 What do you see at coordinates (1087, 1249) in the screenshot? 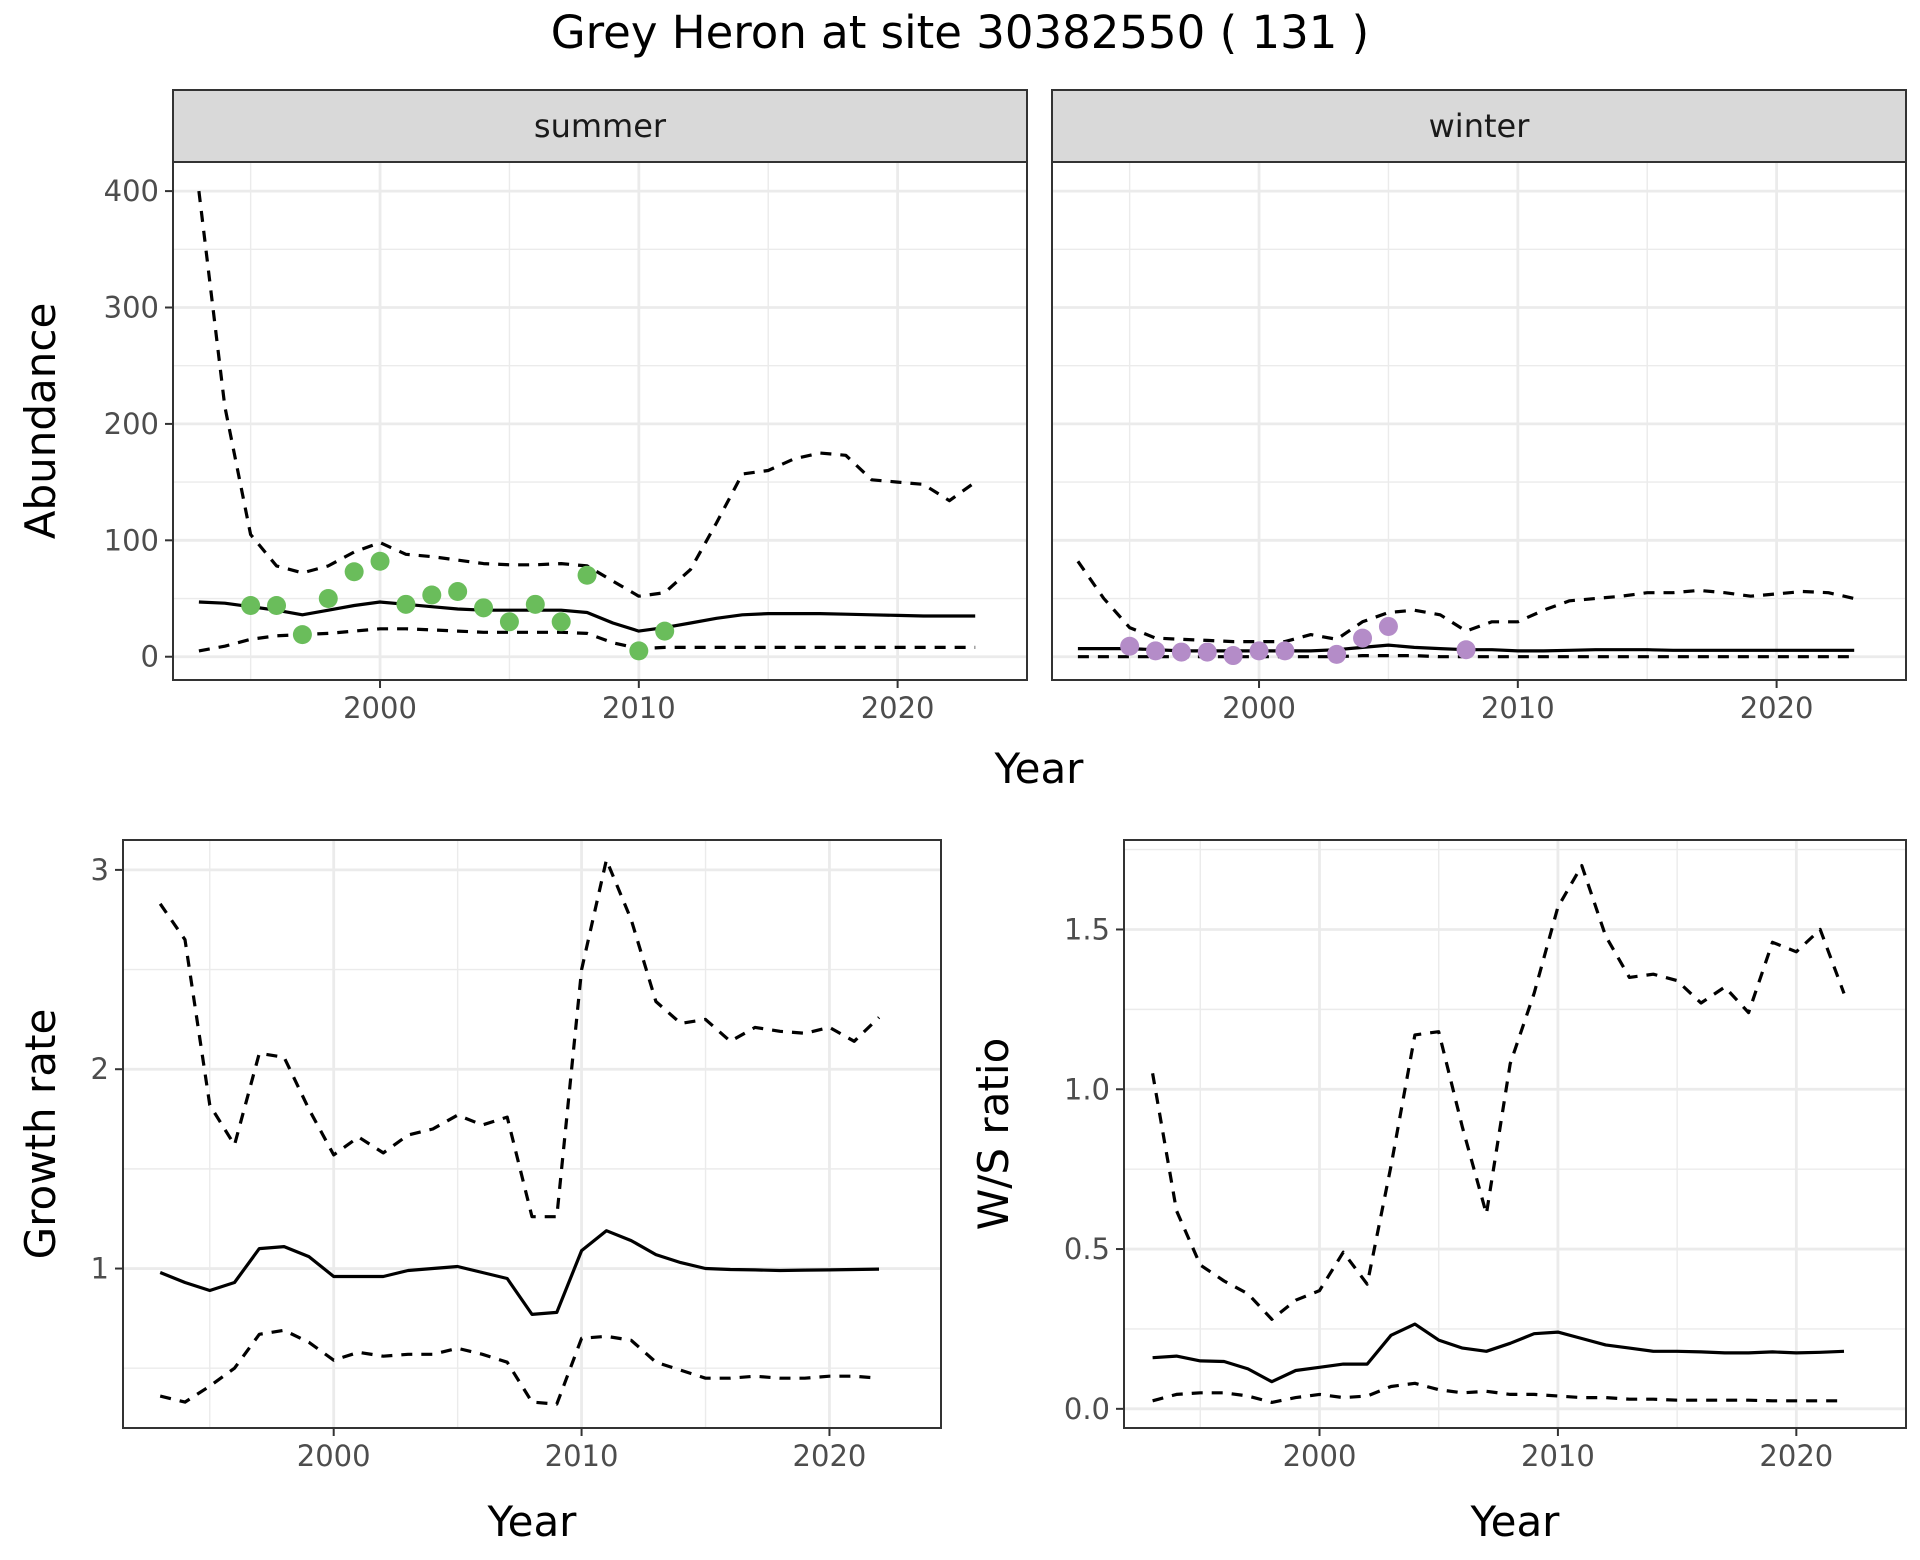
I see `y-tick-label: 0.5` at bounding box center [1087, 1249].